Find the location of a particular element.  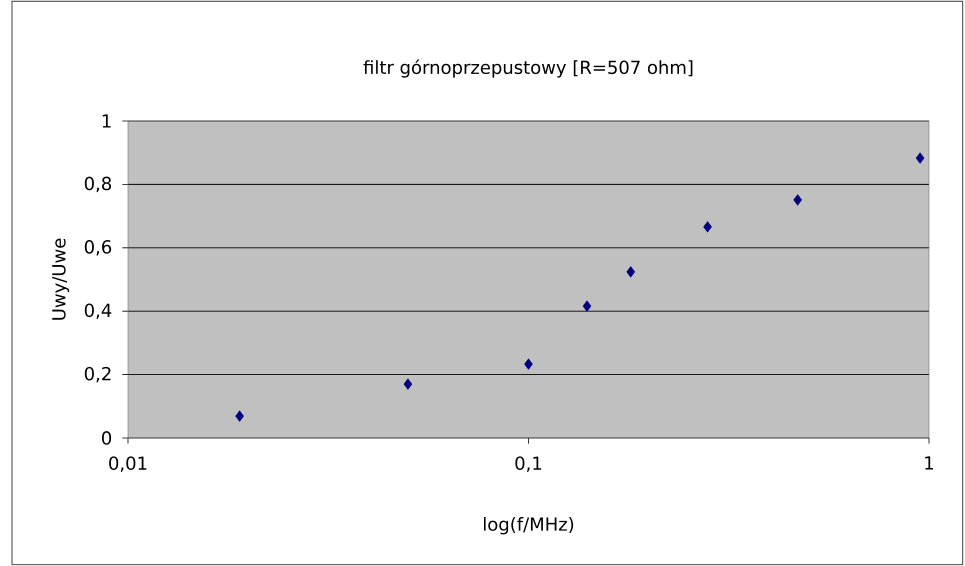

y-tick-label: 0 is located at coordinates (107, 438).